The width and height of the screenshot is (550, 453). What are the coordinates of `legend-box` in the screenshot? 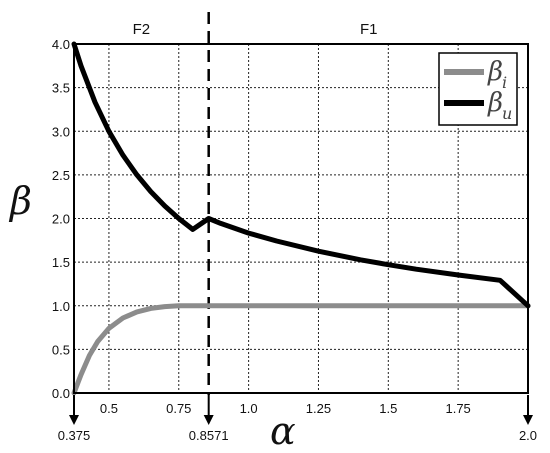 It's located at (478, 89).